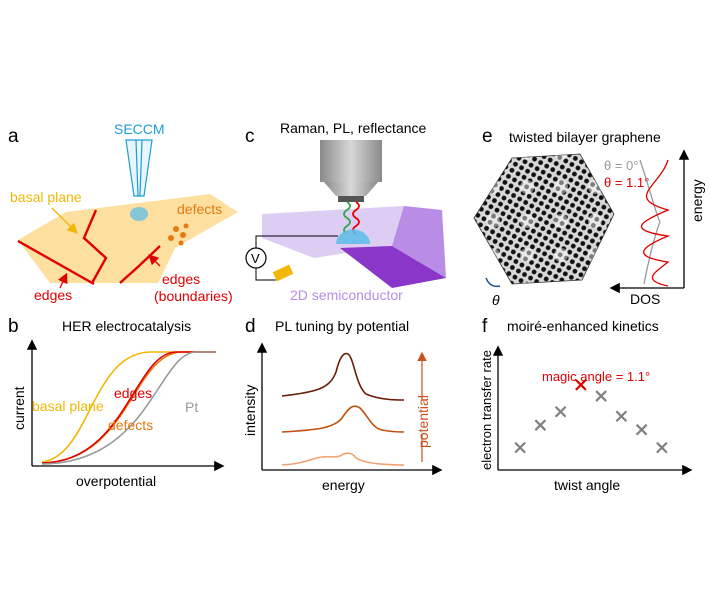  What do you see at coordinates (423, 421) in the screenshot?
I see `potential-label: potential` at bounding box center [423, 421].